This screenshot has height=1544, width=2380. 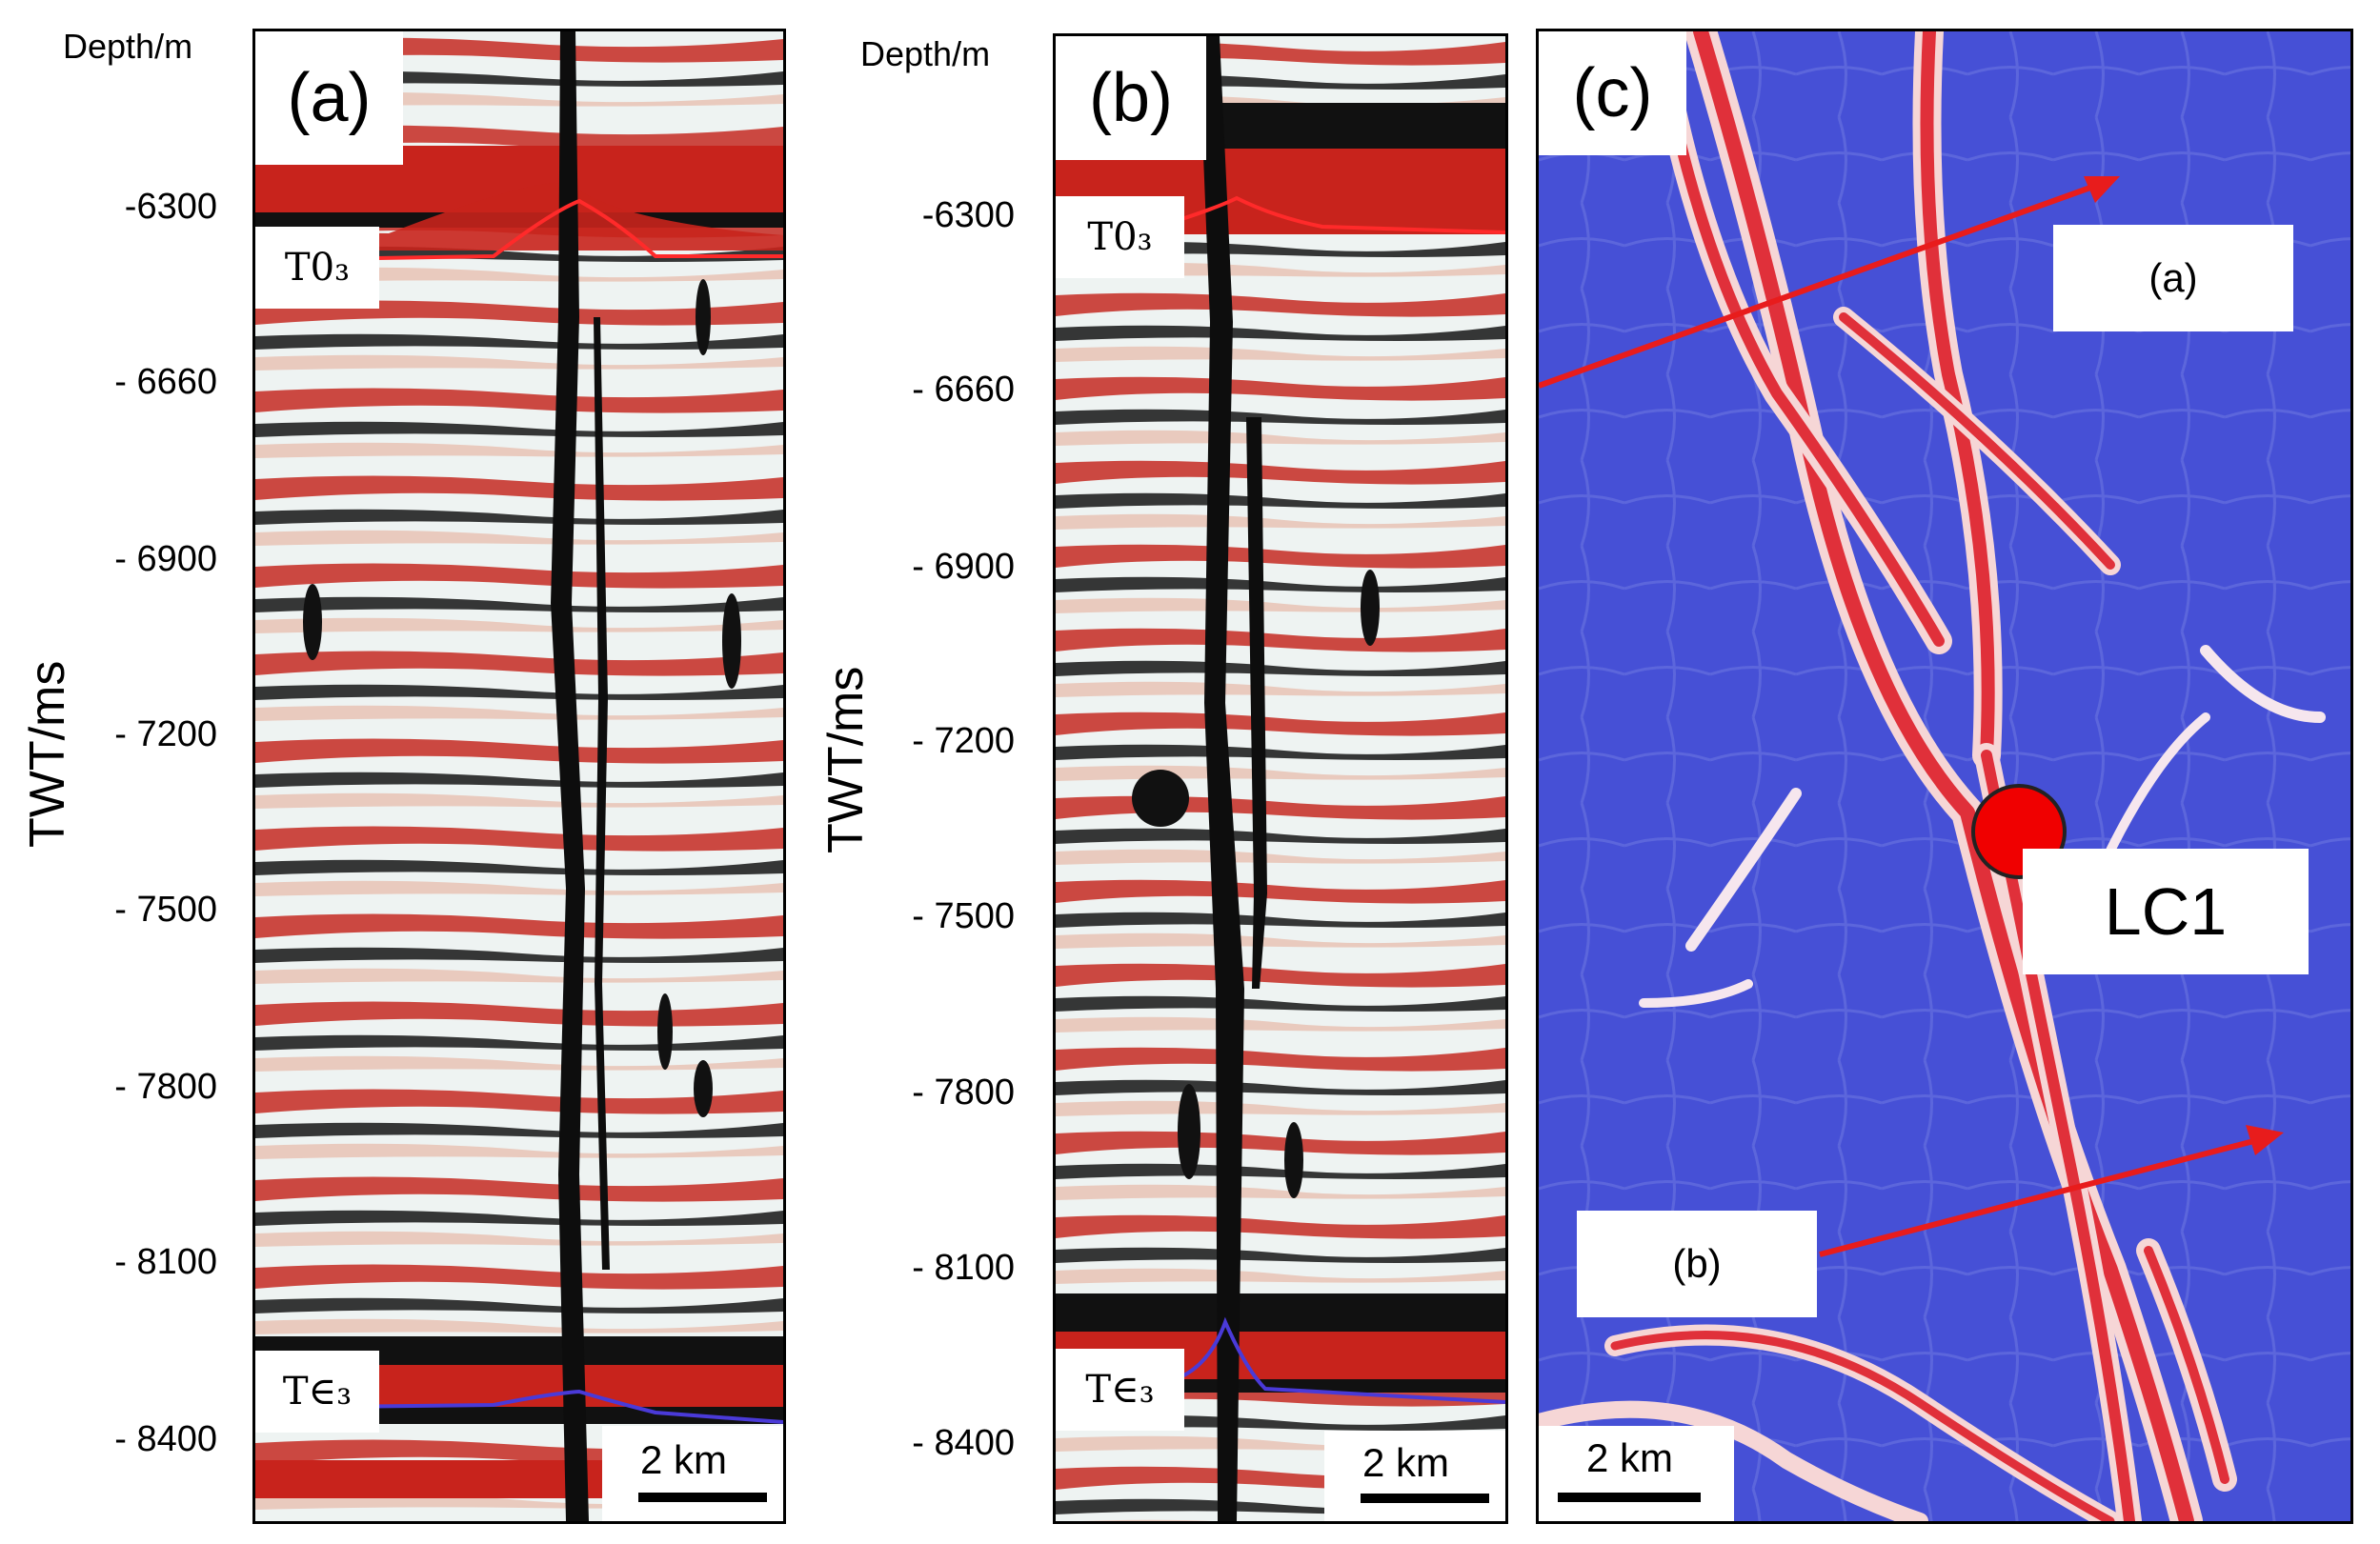 I want to click on depth-label-a: Depth/m, so click(x=128, y=46).